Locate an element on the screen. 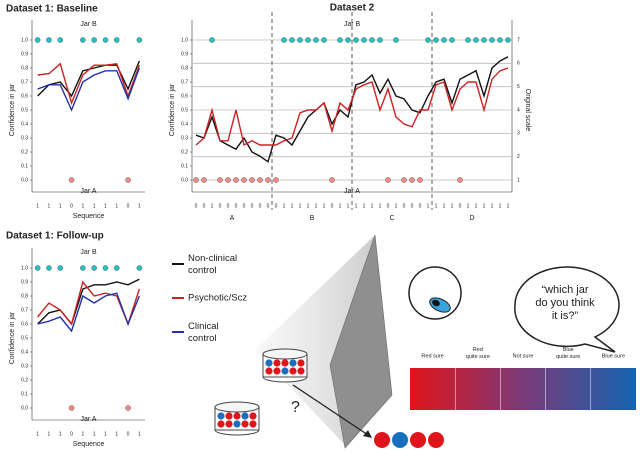 The image size is (640, 457). y-tick-label: 0.9 is located at coordinates (184, 54).